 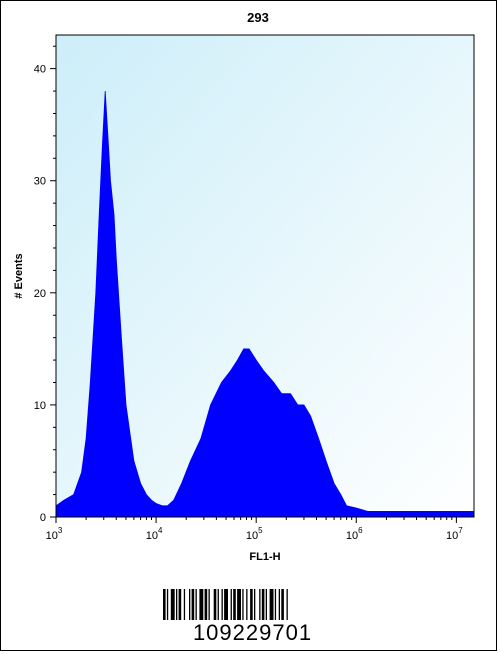 I want to click on barcode, so click(x=225, y=604).